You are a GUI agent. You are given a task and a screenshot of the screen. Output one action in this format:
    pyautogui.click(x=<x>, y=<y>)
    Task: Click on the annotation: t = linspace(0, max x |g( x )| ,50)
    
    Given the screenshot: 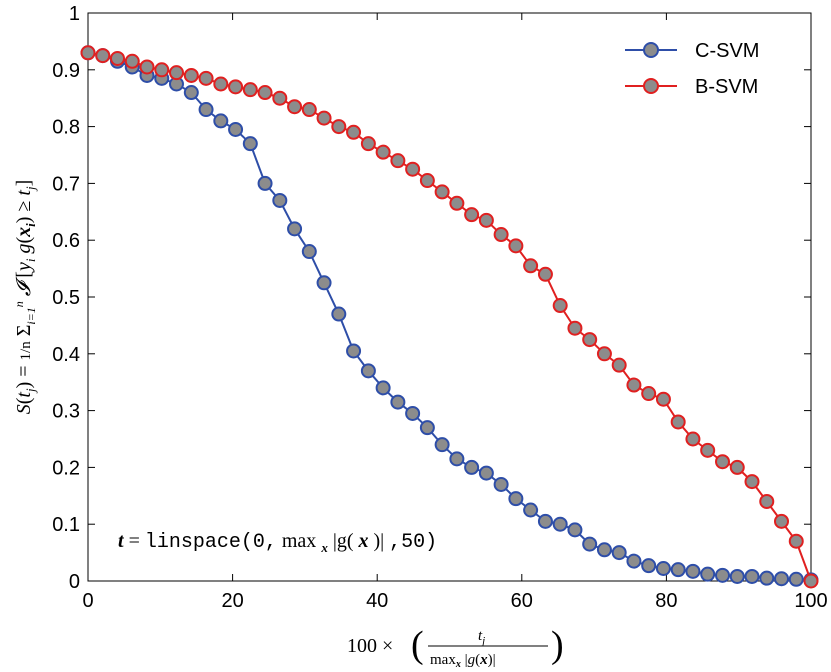 What is the action you would take?
    pyautogui.click(x=277, y=542)
    